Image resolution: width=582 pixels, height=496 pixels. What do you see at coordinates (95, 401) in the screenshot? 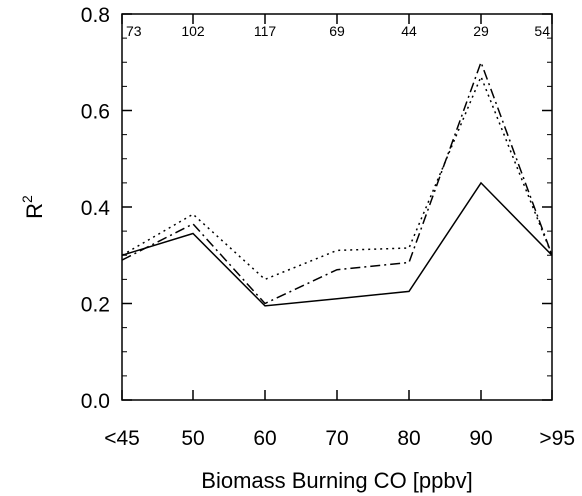
I see `y-tick-label: 0.0` at bounding box center [95, 401].